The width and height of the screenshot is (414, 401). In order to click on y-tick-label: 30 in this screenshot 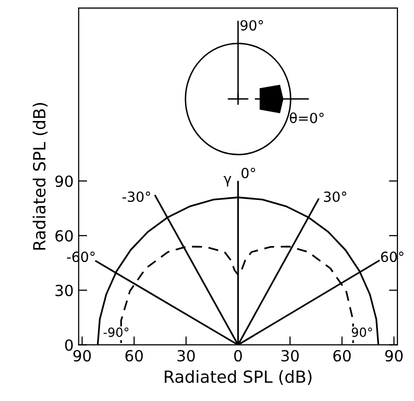, I will do `click(64, 290)`.